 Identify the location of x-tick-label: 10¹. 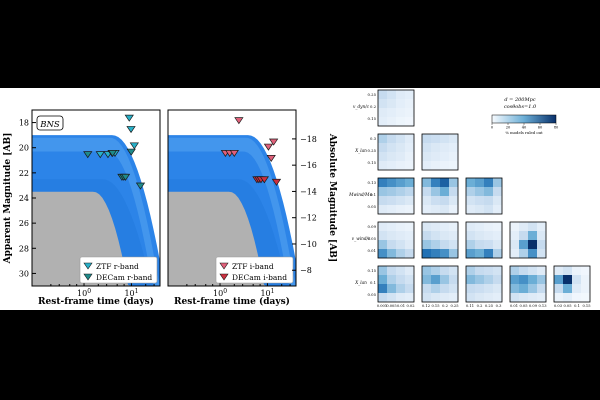
(131, 293).